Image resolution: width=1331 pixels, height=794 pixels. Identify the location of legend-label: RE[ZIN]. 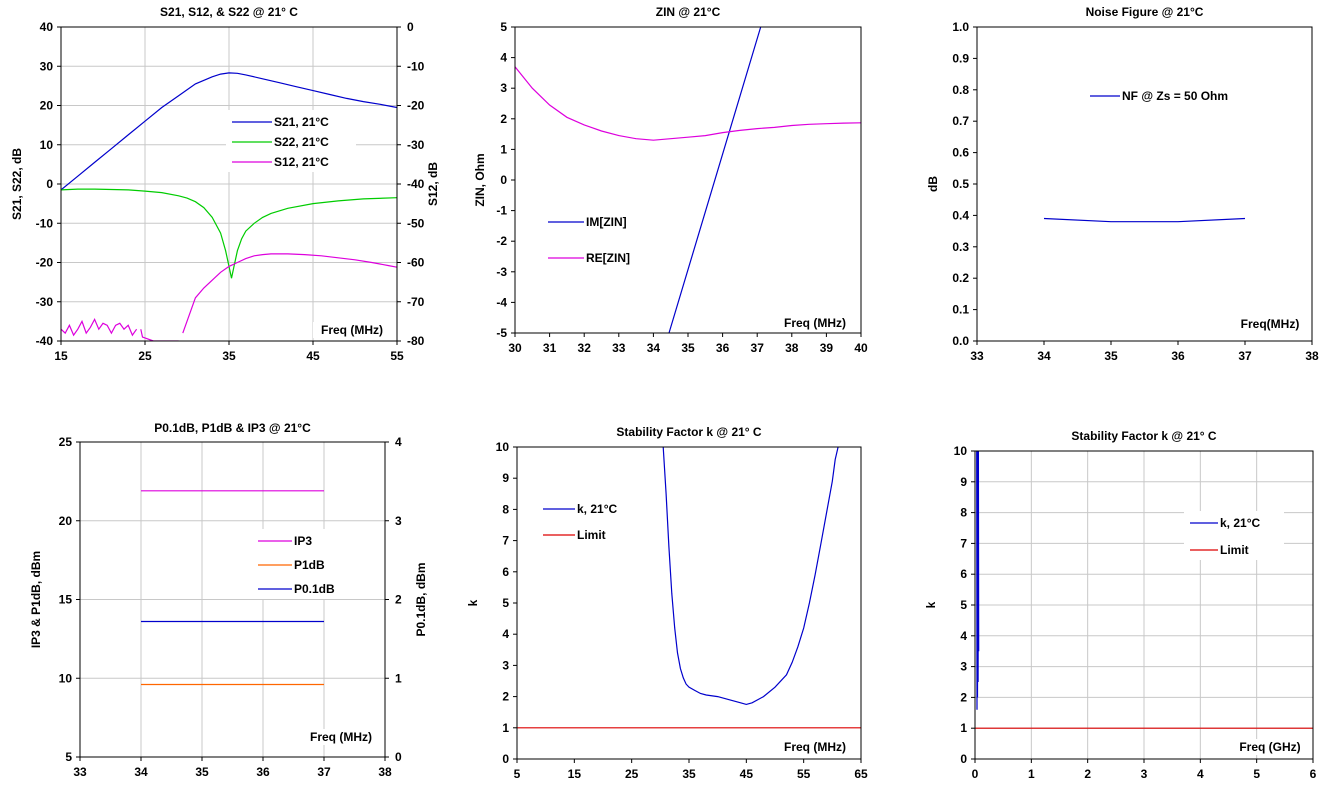
(608, 258).